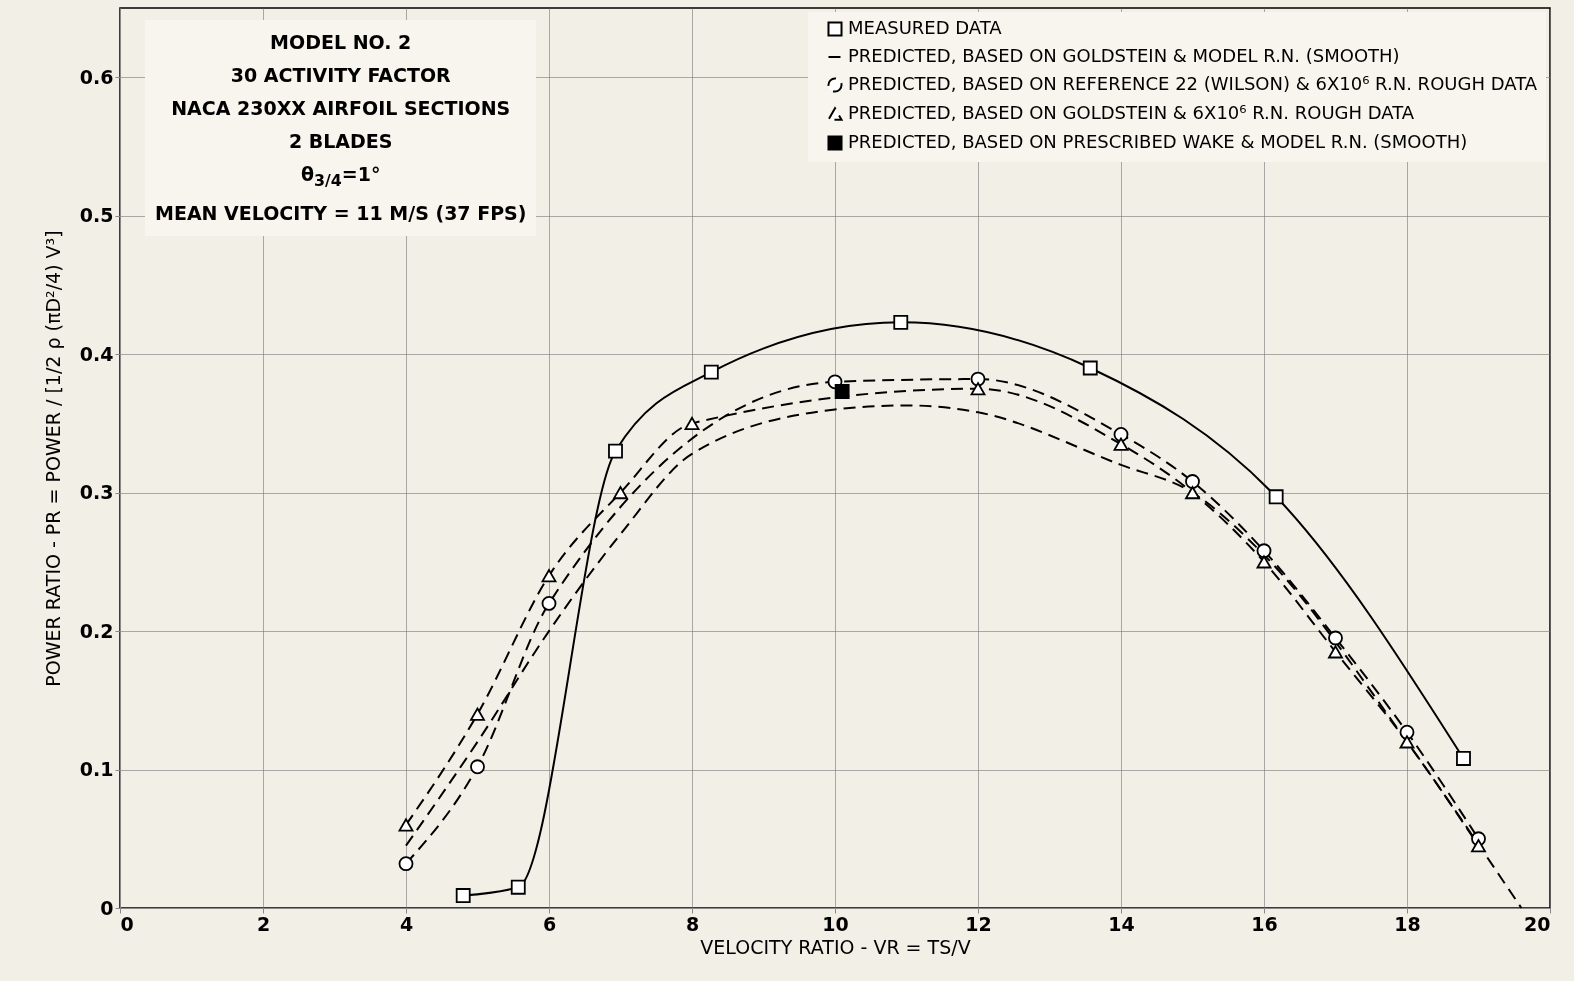  I want to click on y-tick-label: 0.4, so click(96, 353).